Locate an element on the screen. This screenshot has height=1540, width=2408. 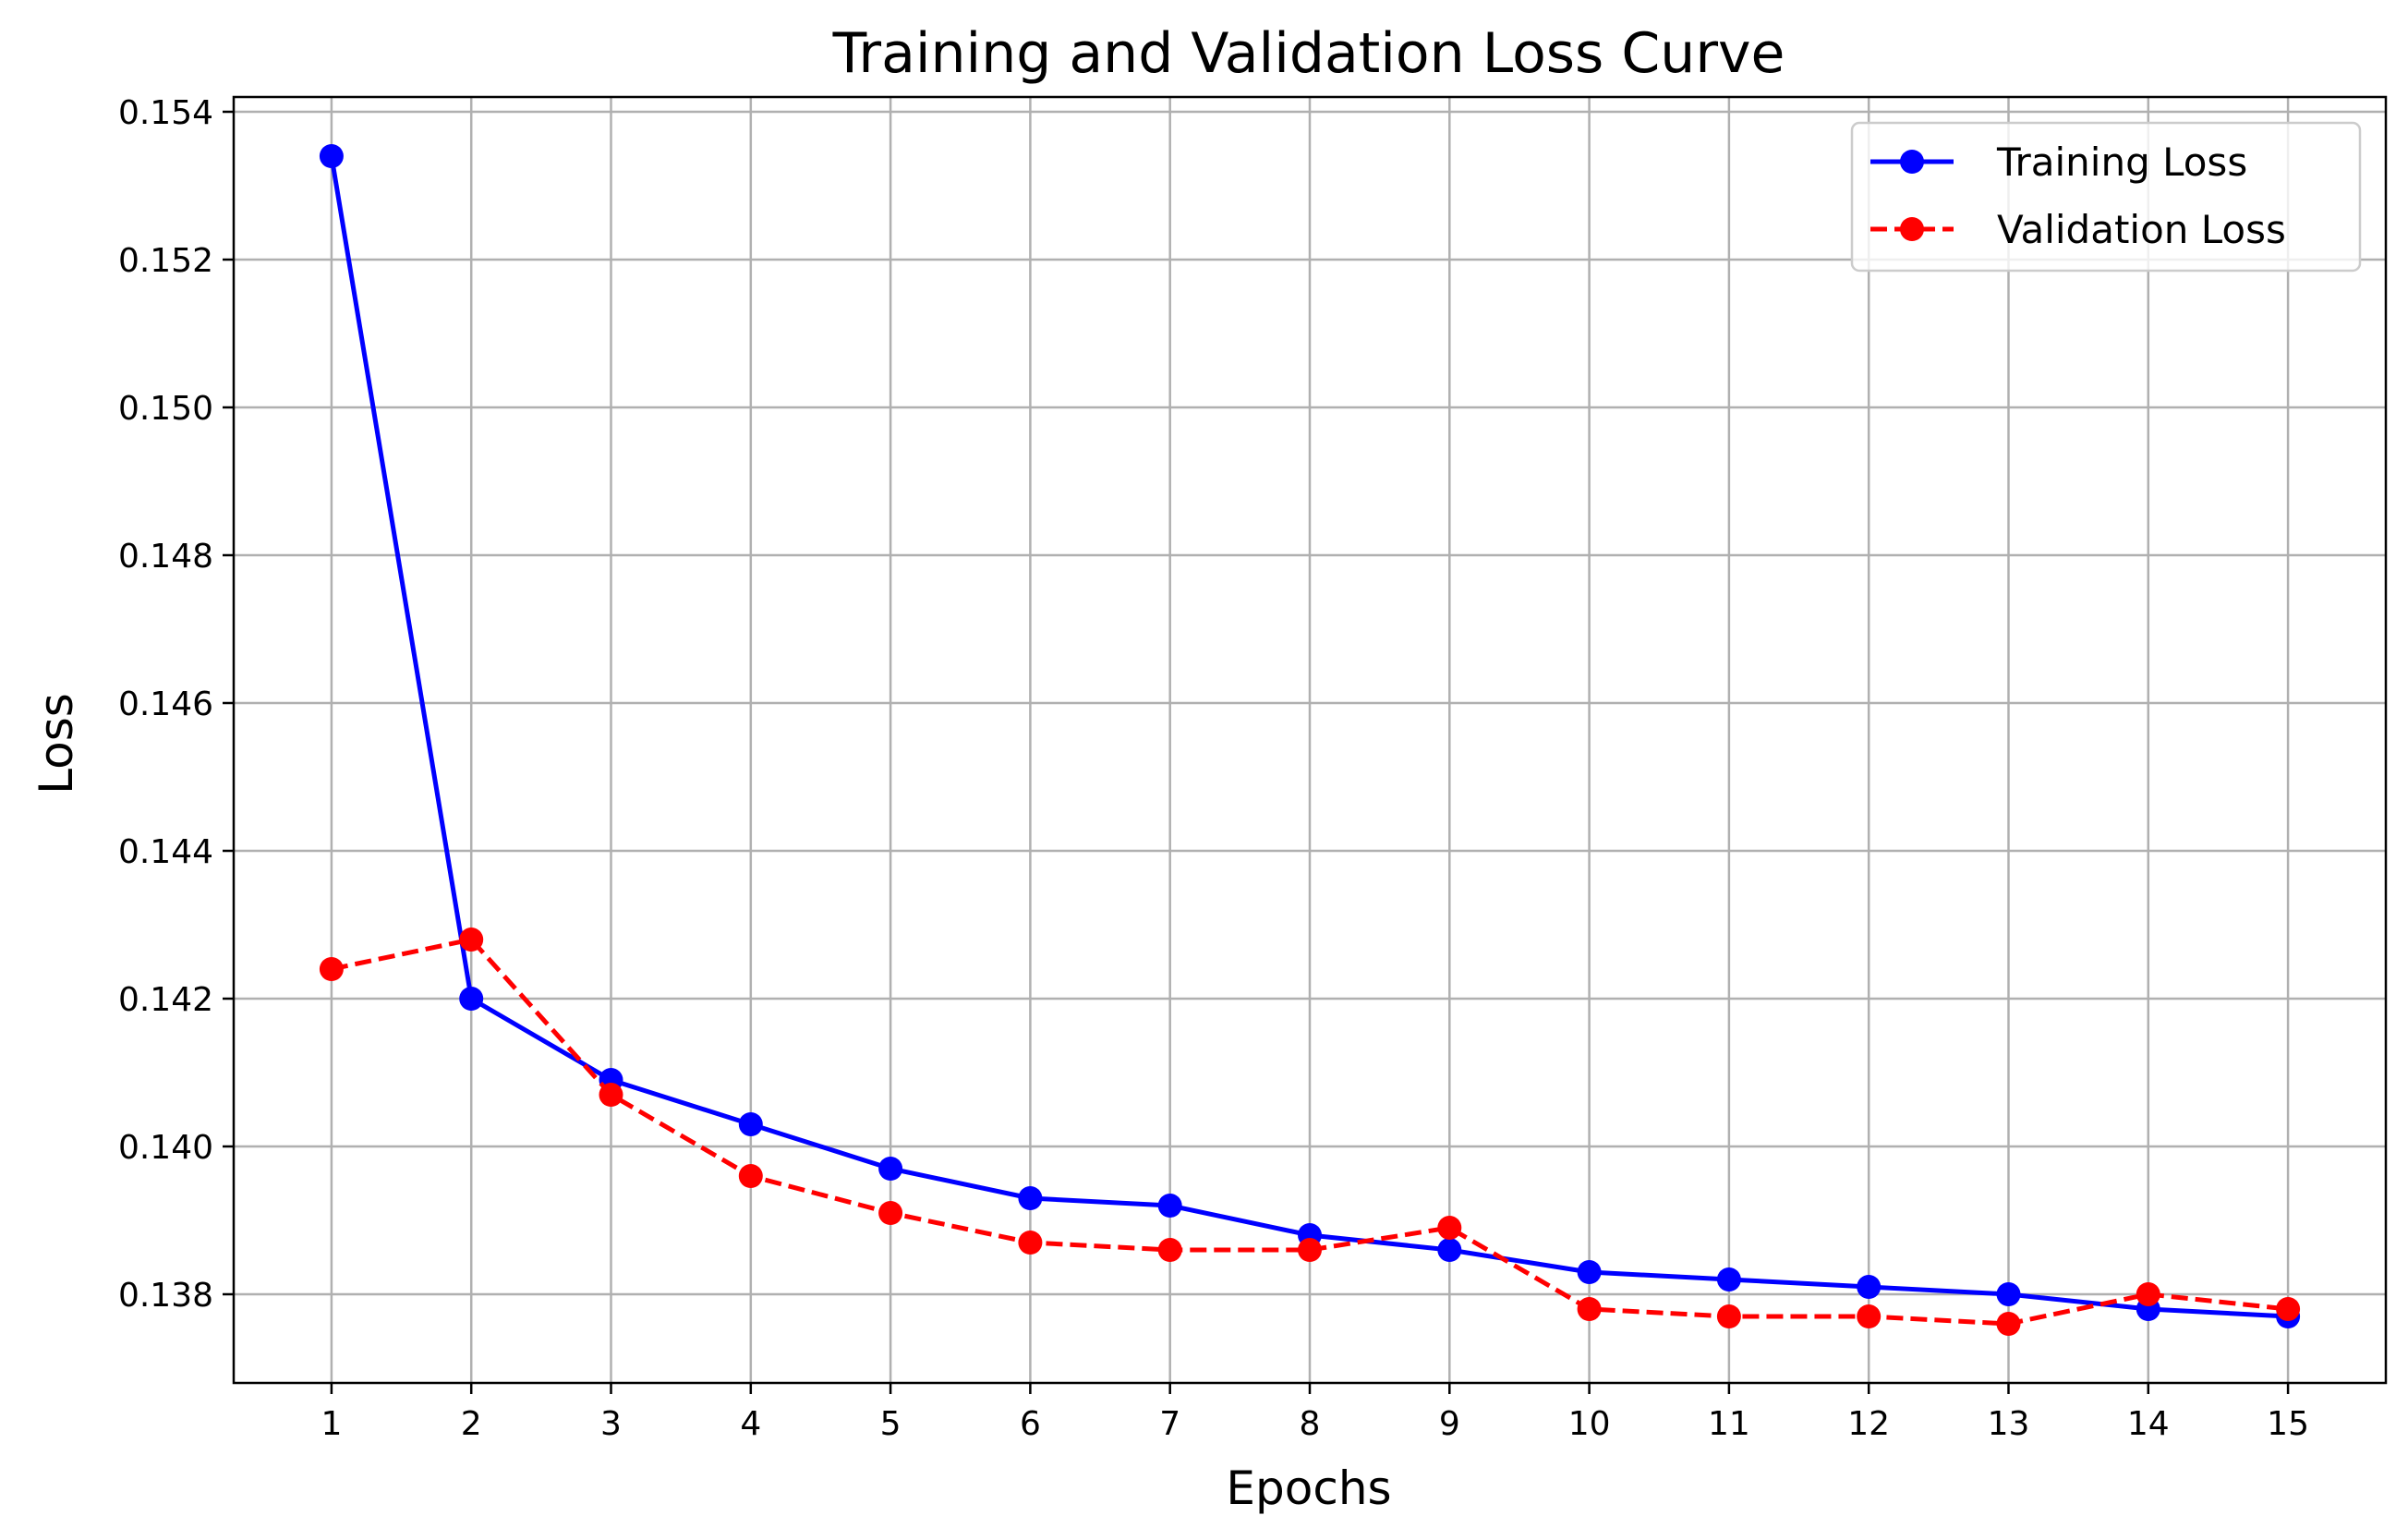
y-tick-label: 0.154 is located at coordinates (165, 113).